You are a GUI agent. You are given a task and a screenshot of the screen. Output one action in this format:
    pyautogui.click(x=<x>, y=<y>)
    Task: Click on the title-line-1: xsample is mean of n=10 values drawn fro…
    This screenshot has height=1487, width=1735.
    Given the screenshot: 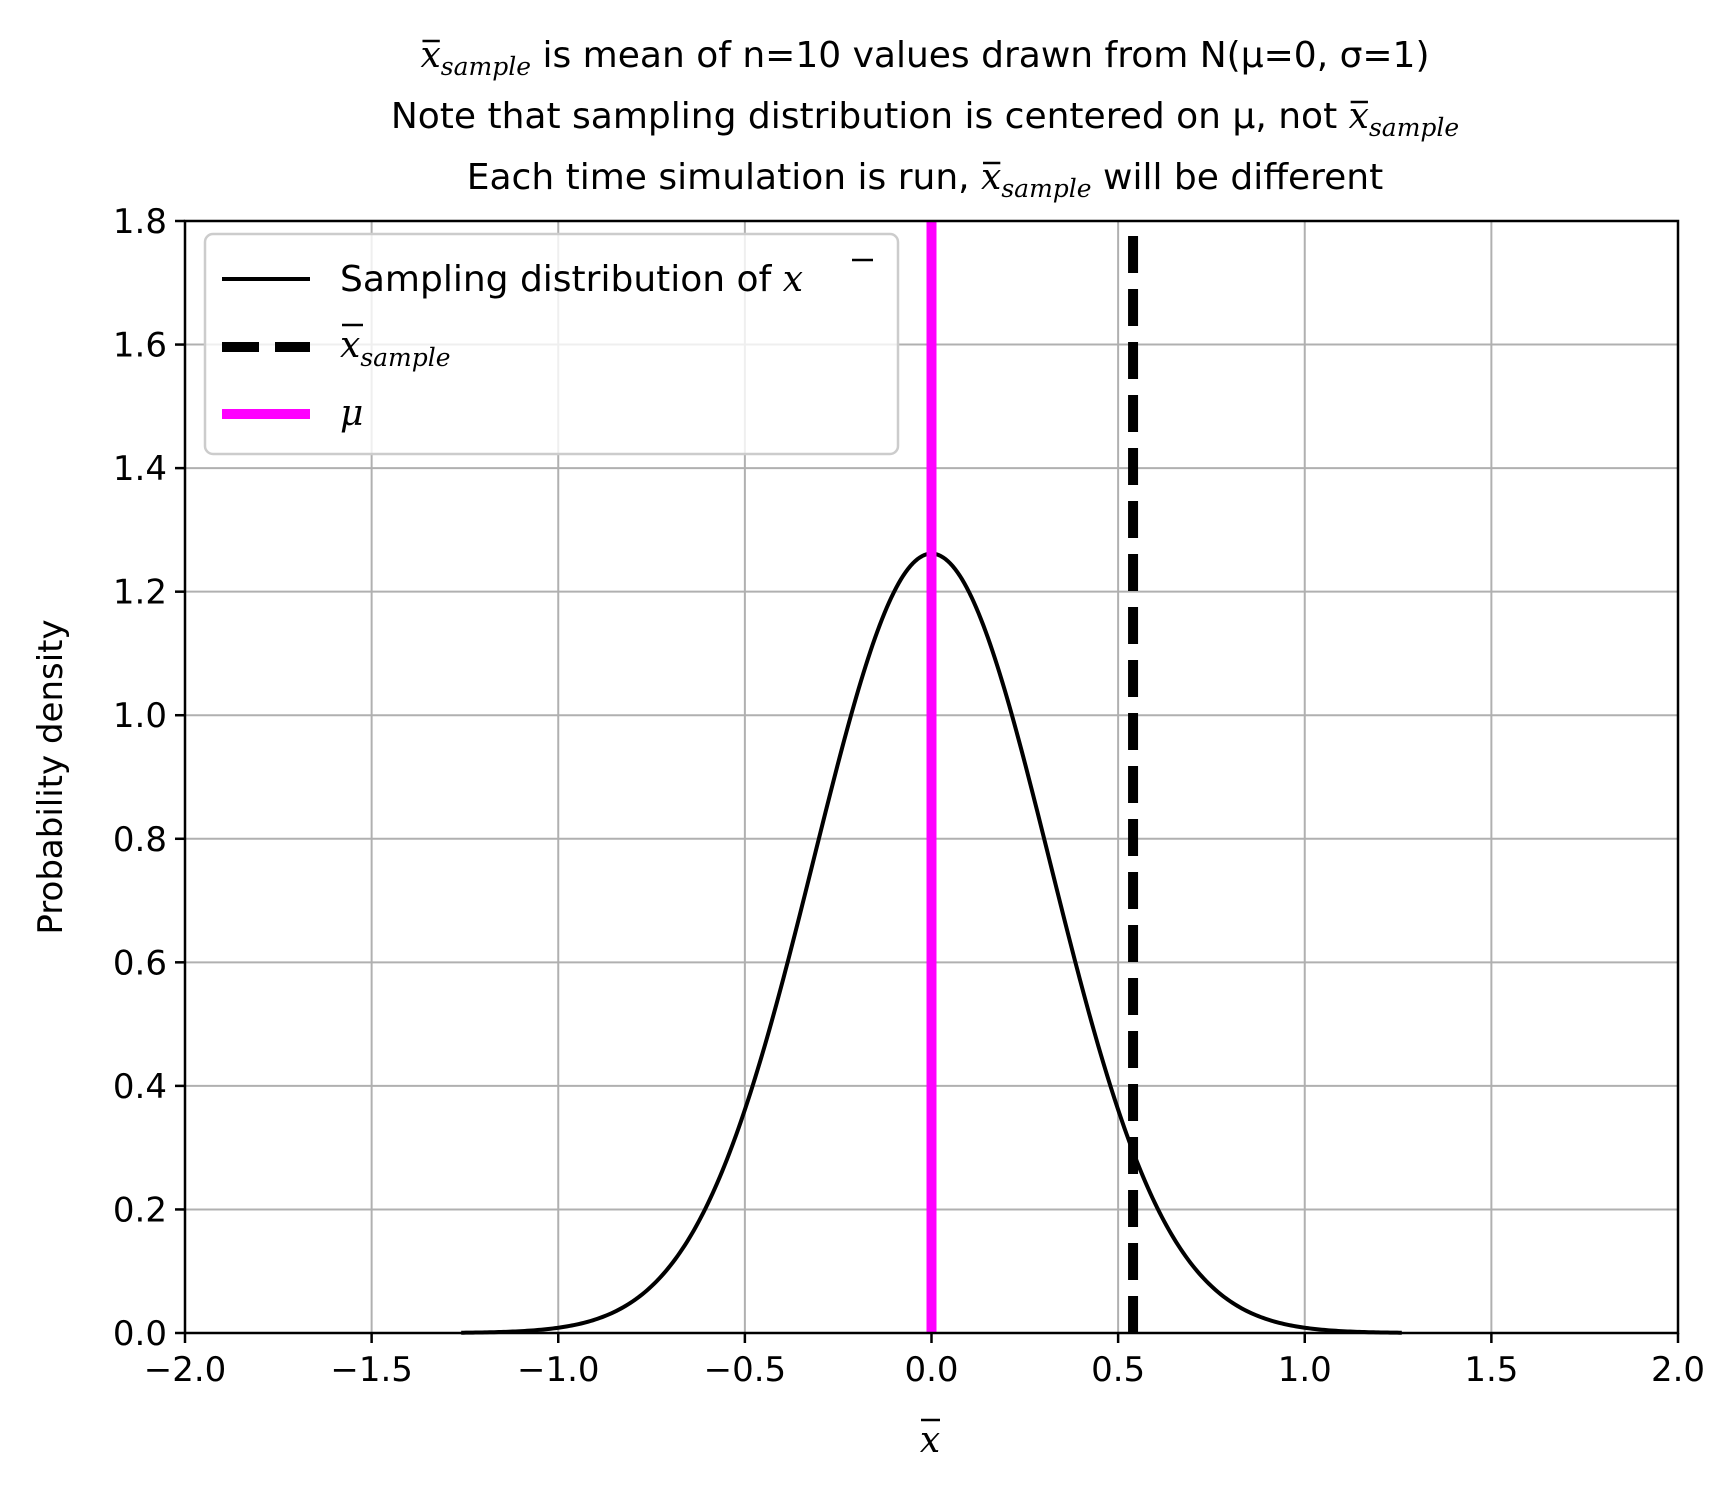 What is the action you would take?
    pyautogui.click(x=924, y=58)
    